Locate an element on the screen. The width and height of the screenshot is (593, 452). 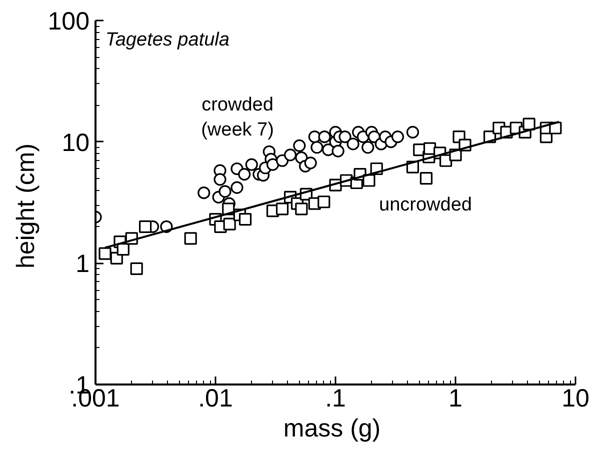
series-label: crowded (week 7) is located at coordinates (237, 117).